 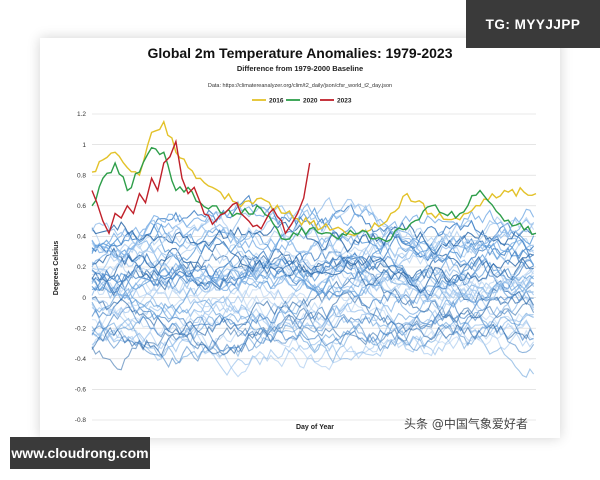 What do you see at coordinates (84, 298) in the screenshot?
I see `y-tick-label: 0` at bounding box center [84, 298].